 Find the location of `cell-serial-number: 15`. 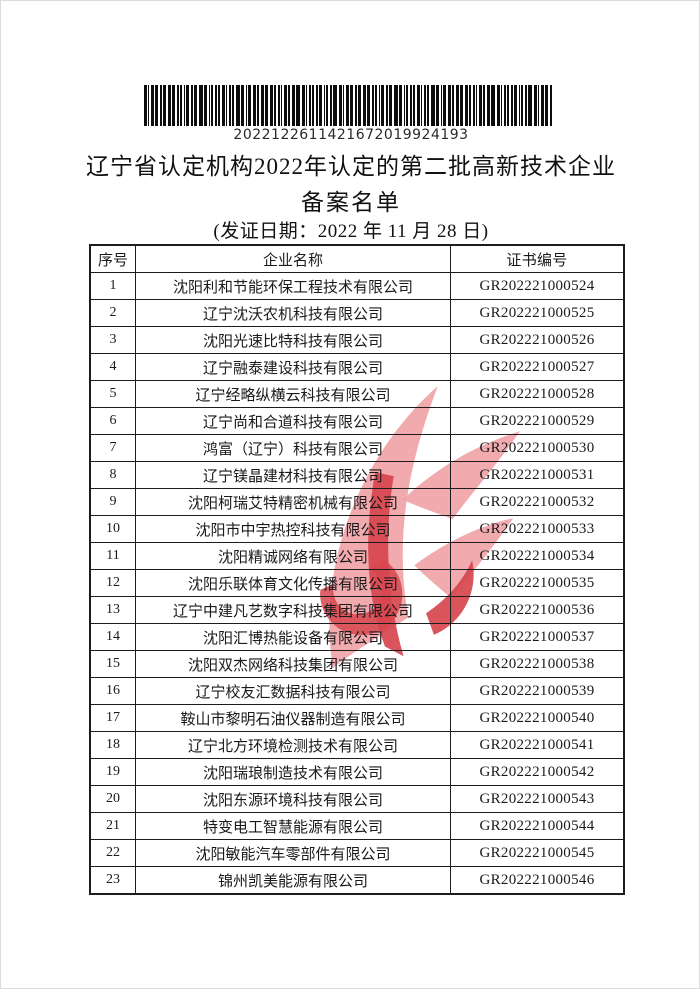

cell-serial-number: 15 is located at coordinates (112, 664).